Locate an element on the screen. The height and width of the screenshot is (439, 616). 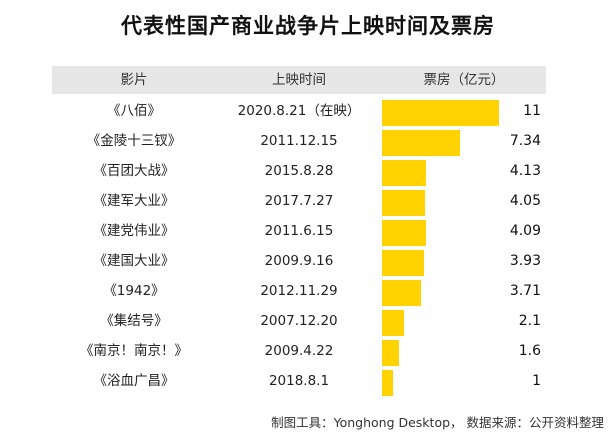
chart-title: 代表性国产商业战争片上映时间及票房 is located at coordinates (308, 26).